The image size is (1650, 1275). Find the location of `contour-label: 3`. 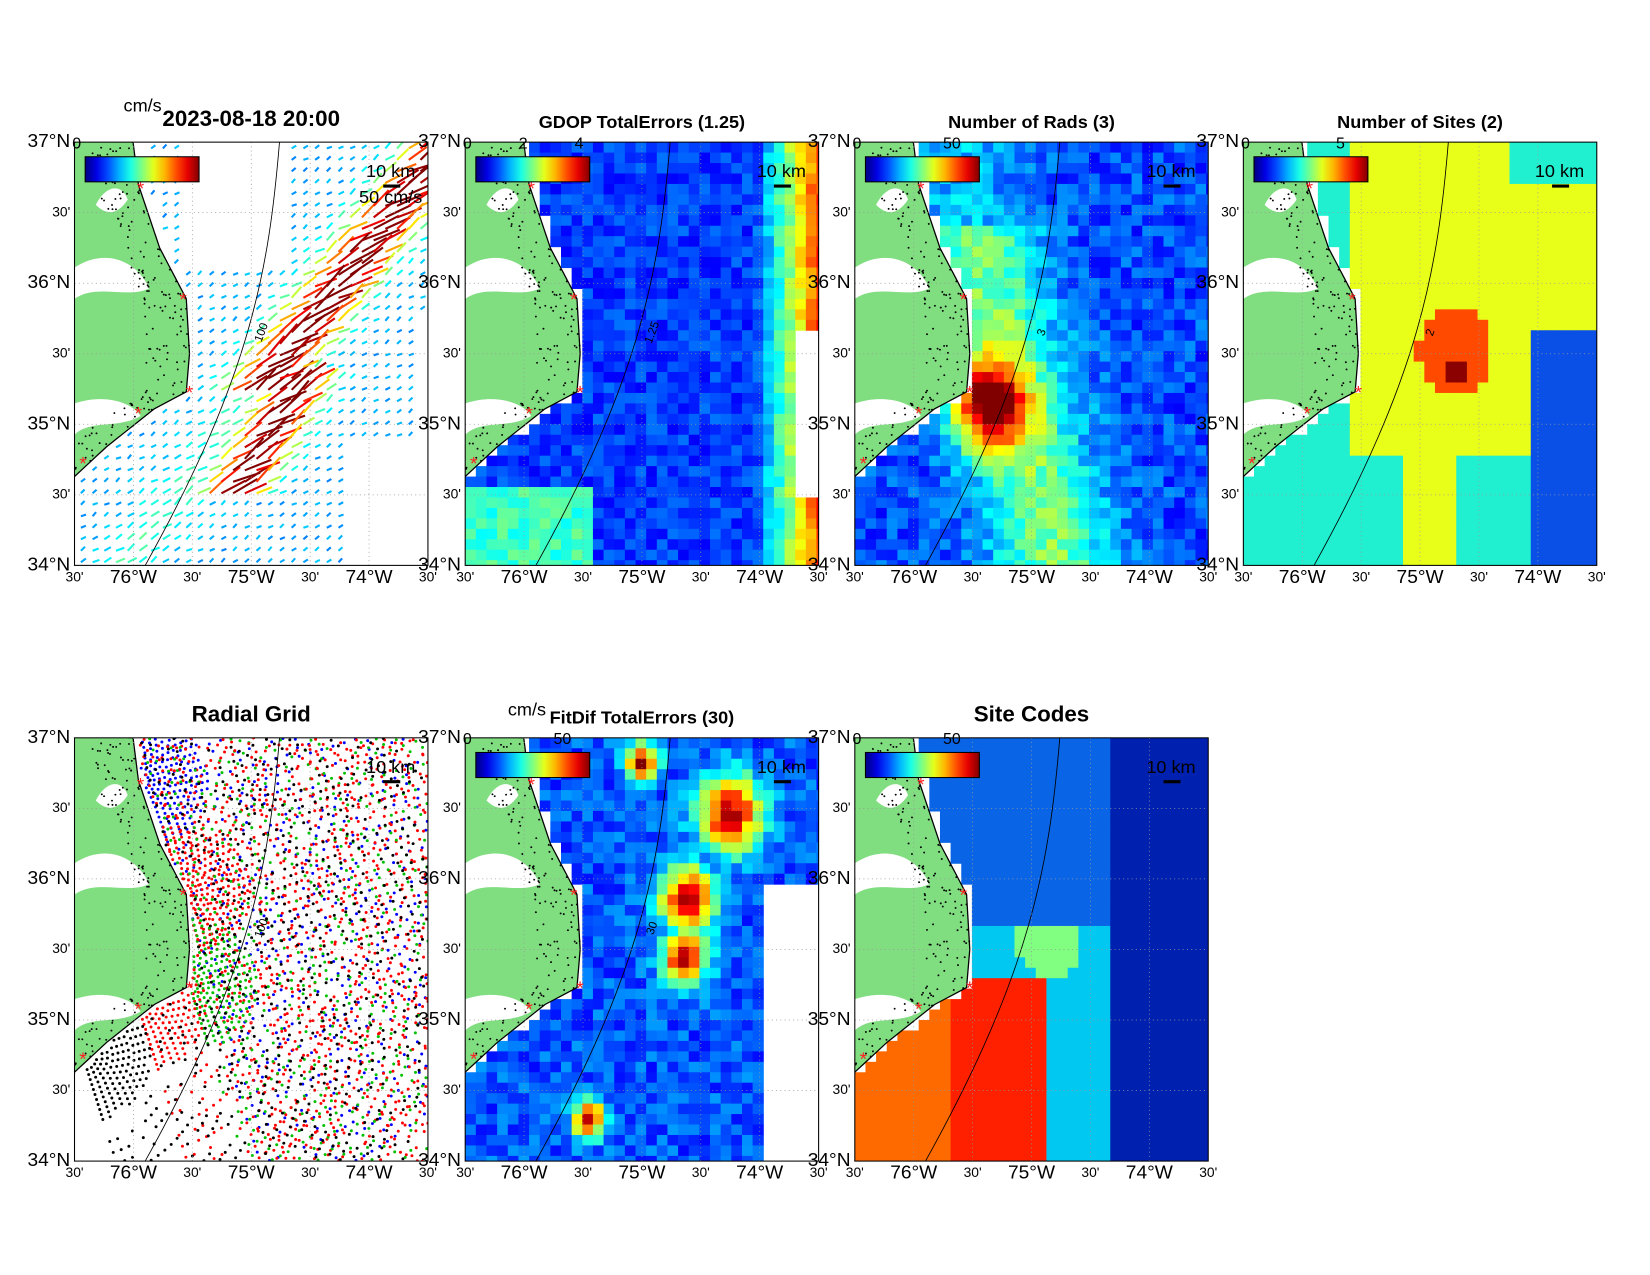

contour-label: 3 is located at coordinates (1041, 332).